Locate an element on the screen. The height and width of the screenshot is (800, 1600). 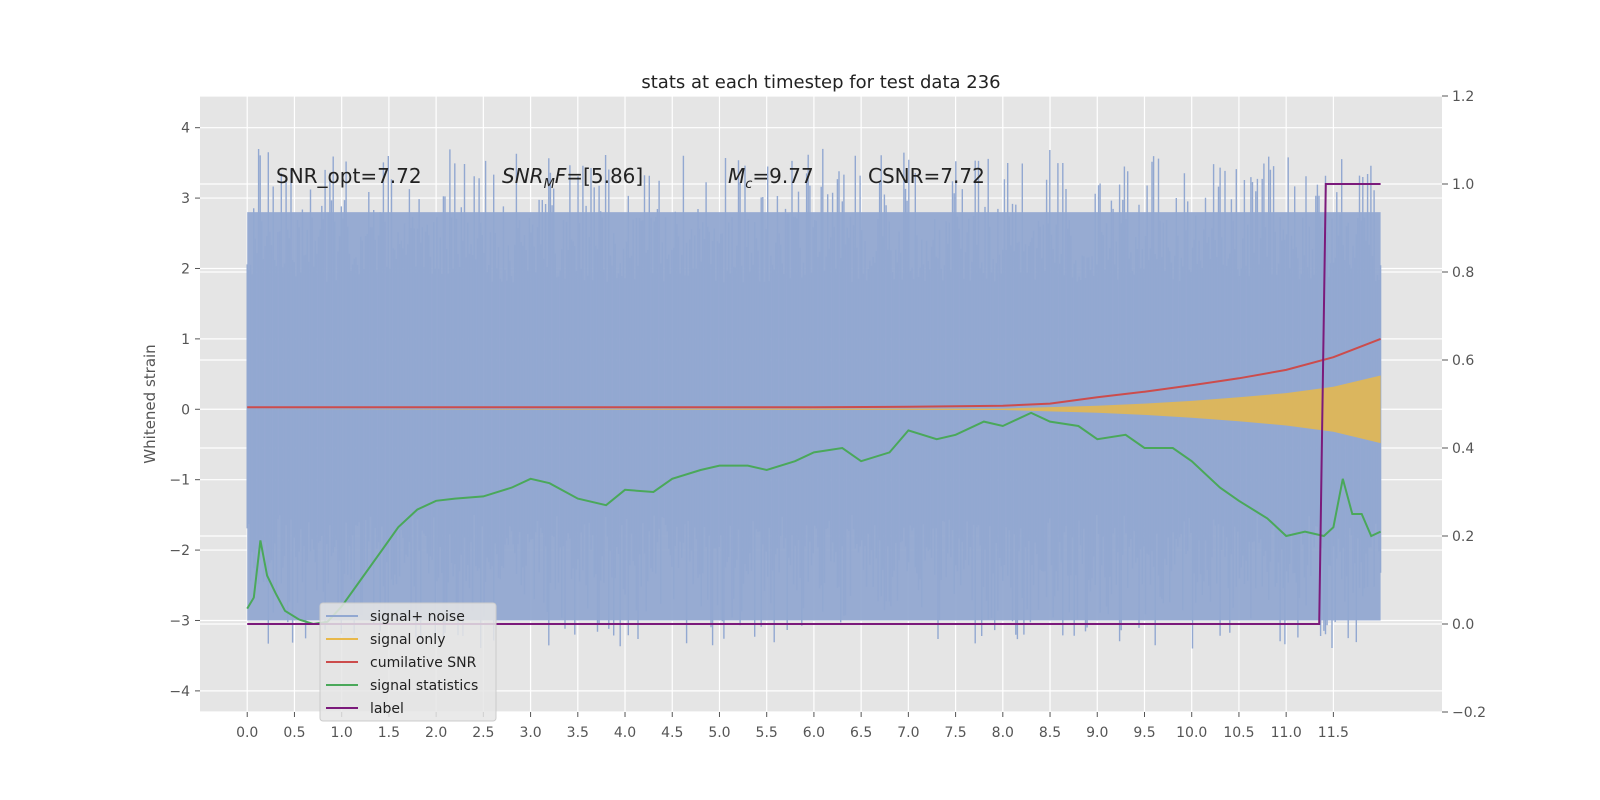
x-tick-label: 8.0 is located at coordinates (1003, 733).